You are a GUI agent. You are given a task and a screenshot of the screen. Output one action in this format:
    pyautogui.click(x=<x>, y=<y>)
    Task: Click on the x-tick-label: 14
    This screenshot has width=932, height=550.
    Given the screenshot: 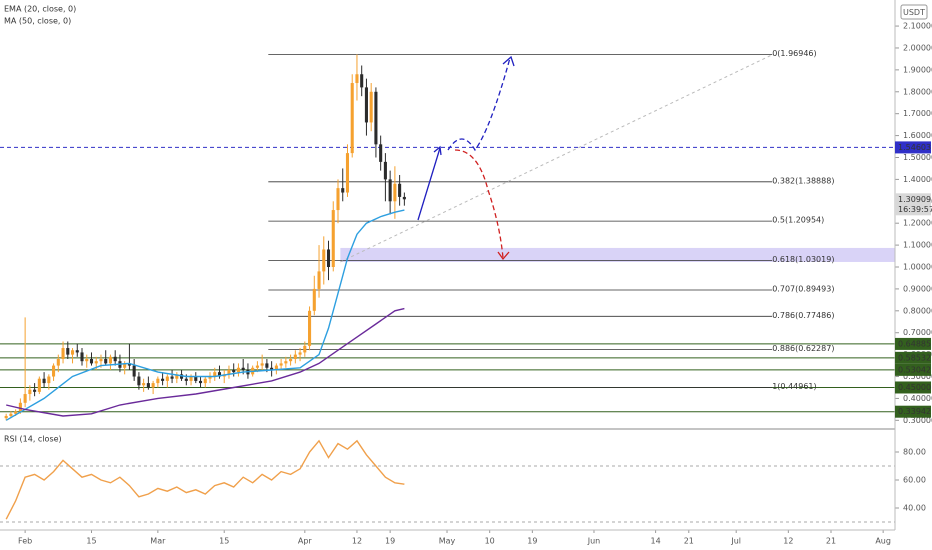 What is the action you would take?
    pyautogui.click(x=656, y=541)
    